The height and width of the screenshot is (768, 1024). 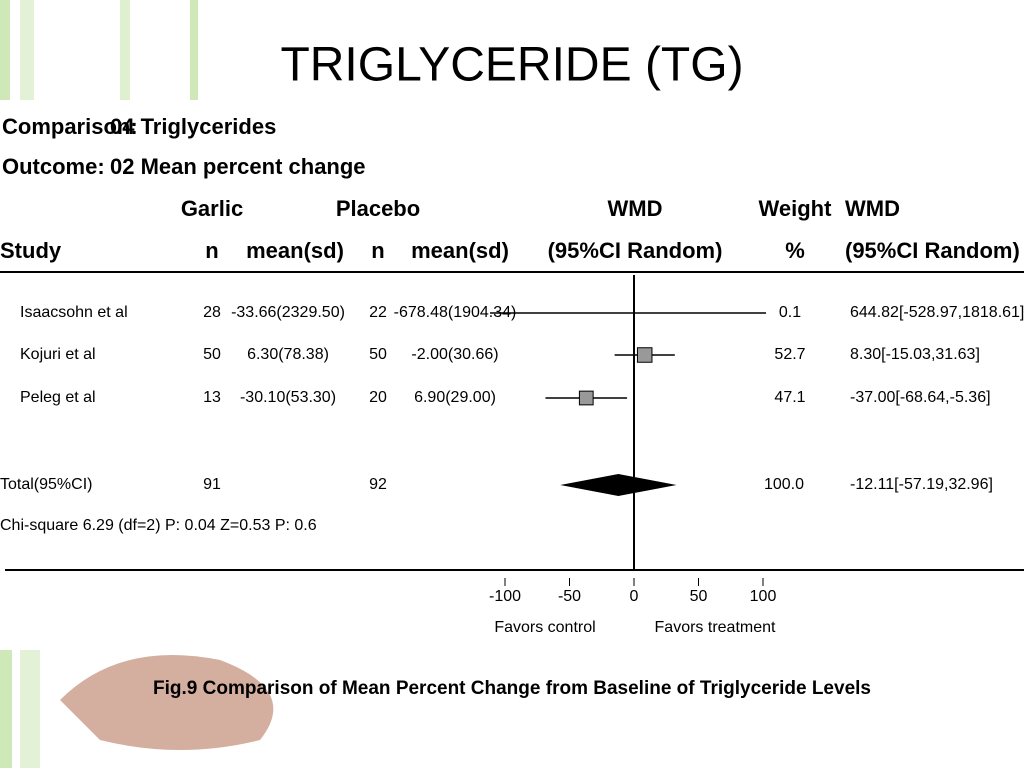 I want to click on study: Isaacsohn et al, so click(x=74, y=312).